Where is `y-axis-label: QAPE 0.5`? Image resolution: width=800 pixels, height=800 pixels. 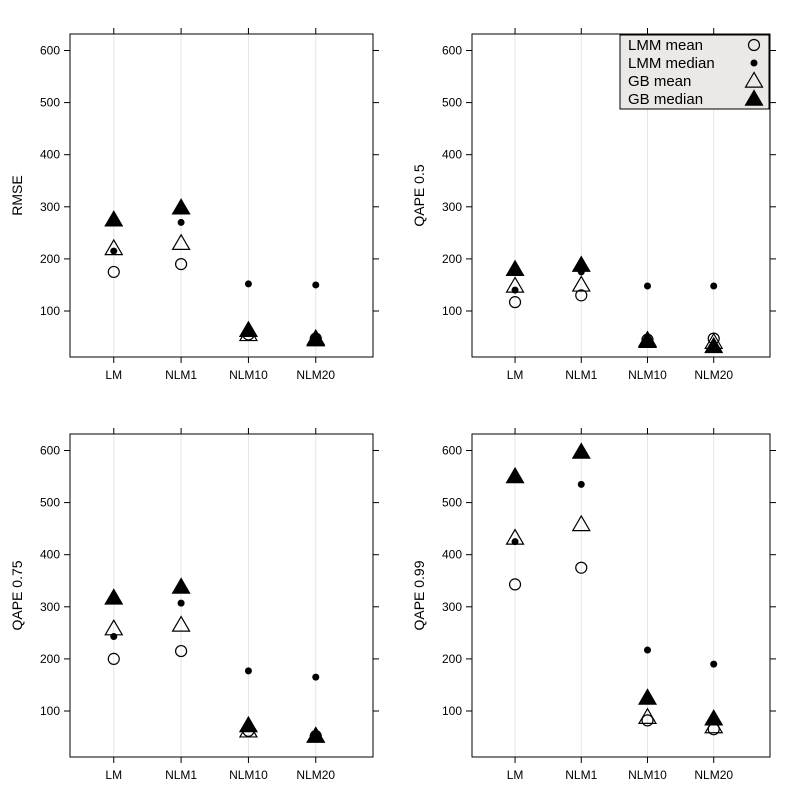
y-axis-label: QAPE 0.5 is located at coordinates (419, 195).